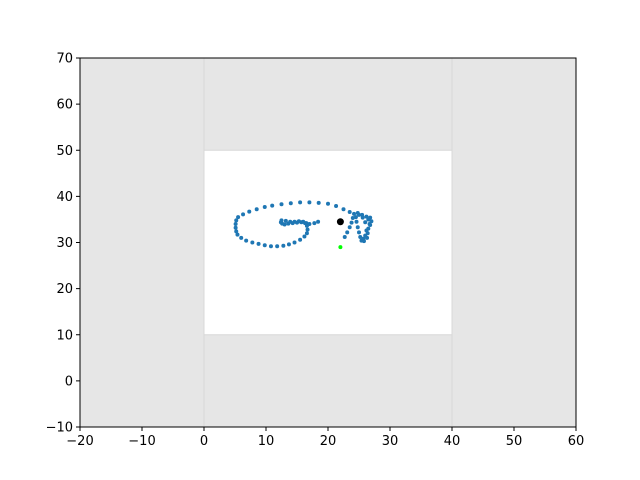 Image resolution: width=640 pixels, height=480 pixels. Describe the element at coordinates (266, 441) in the screenshot. I see `x-tick-label: 10` at that location.